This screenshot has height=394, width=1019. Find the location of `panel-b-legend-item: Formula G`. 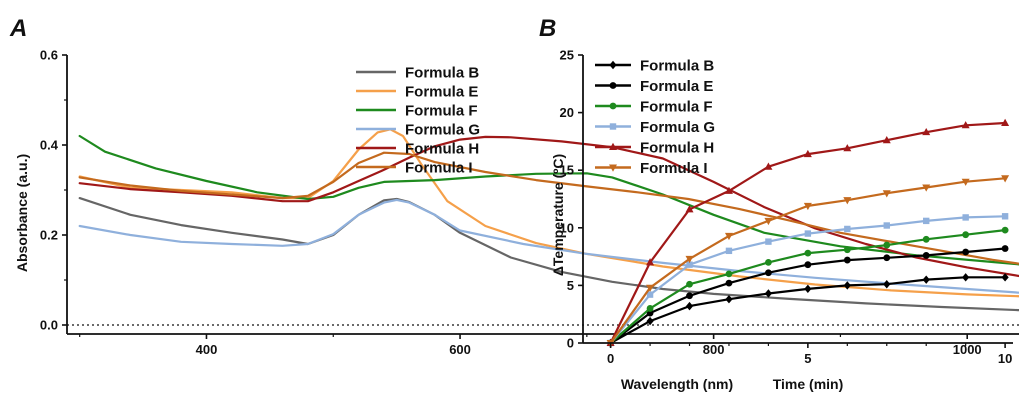

panel-b-legend-item: Formula G is located at coordinates (655, 127).